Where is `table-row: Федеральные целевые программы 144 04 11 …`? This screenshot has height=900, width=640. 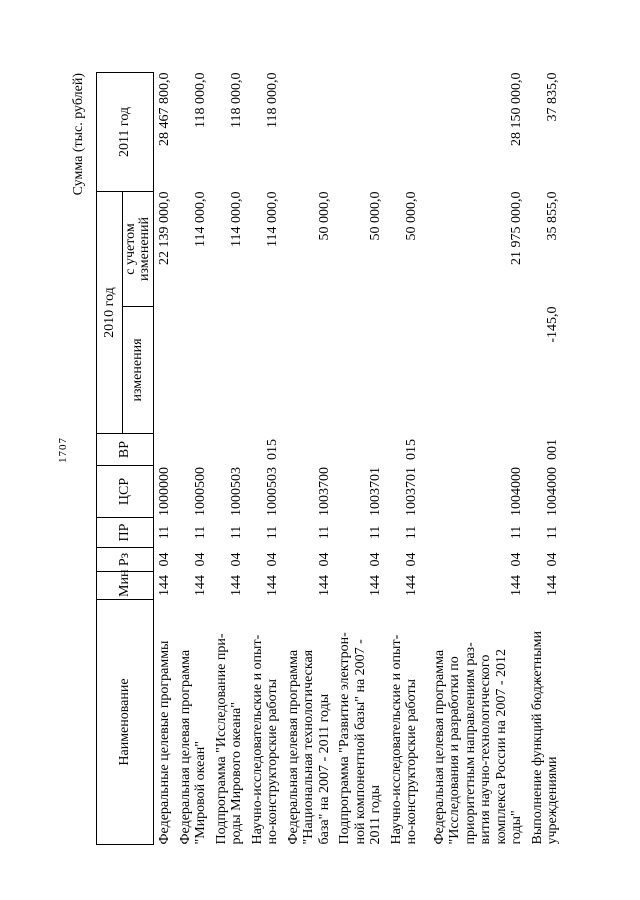
table-row: Федеральные целевые программы 144 04 11 … is located at coordinates (164, 459).